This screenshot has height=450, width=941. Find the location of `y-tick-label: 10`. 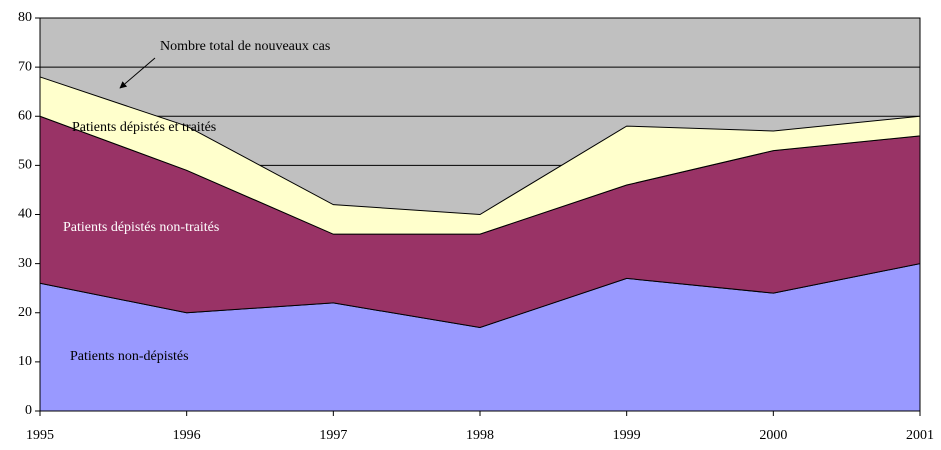

y-tick-label: 10 is located at coordinates (25, 361).